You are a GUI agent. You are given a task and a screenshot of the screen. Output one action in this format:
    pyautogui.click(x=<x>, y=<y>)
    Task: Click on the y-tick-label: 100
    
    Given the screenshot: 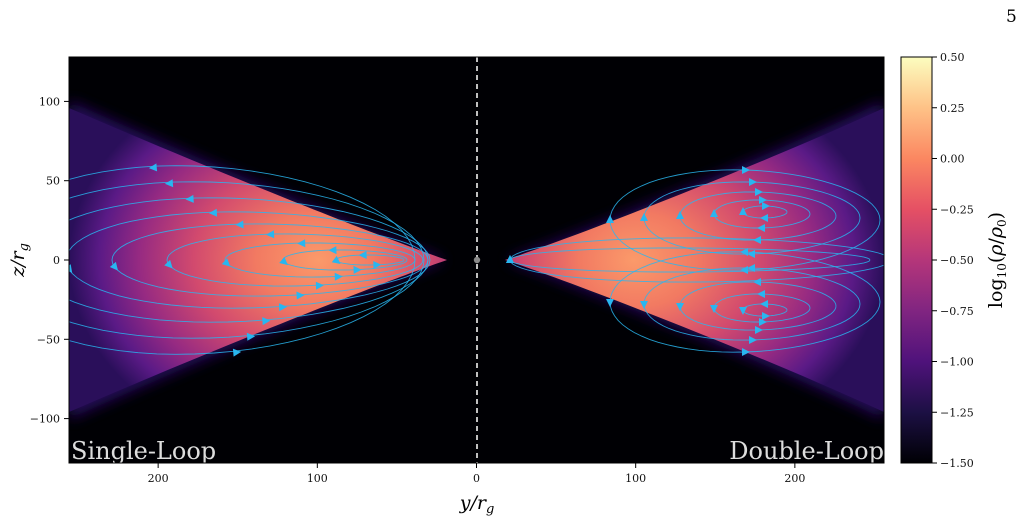 What is the action you would take?
    pyautogui.click(x=49, y=101)
    